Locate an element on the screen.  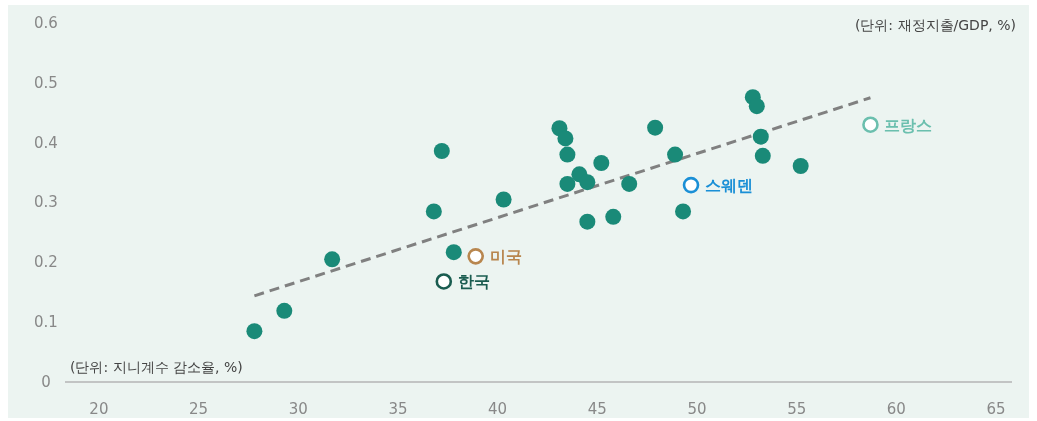
y-tick-label: 0.3 is located at coordinates (46, 202).